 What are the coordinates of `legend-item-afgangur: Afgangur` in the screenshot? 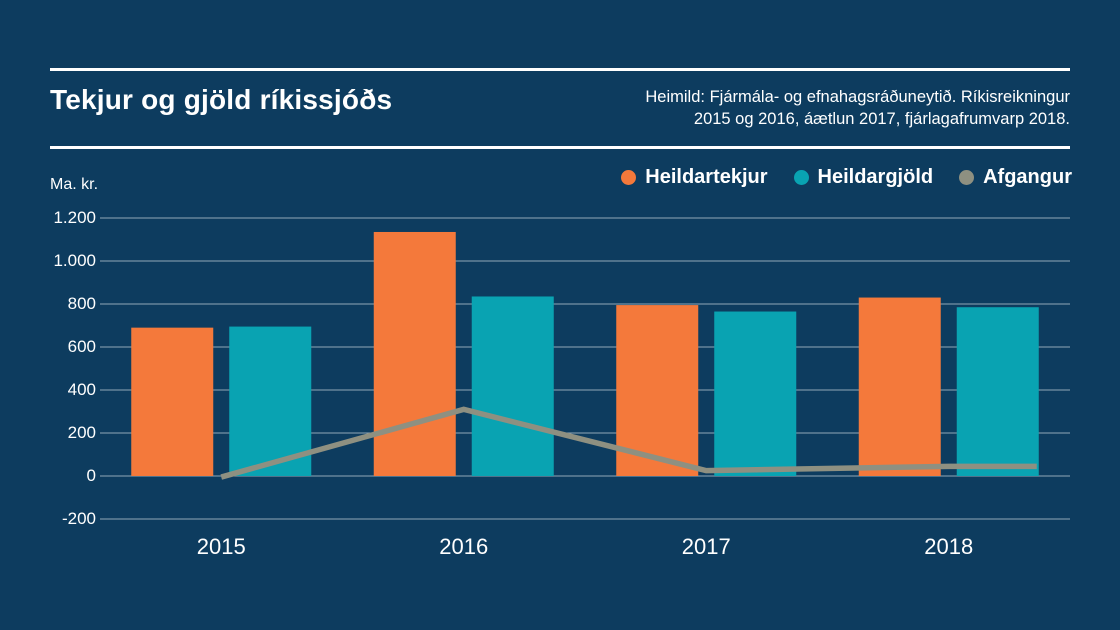 It's located at (1015, 177).